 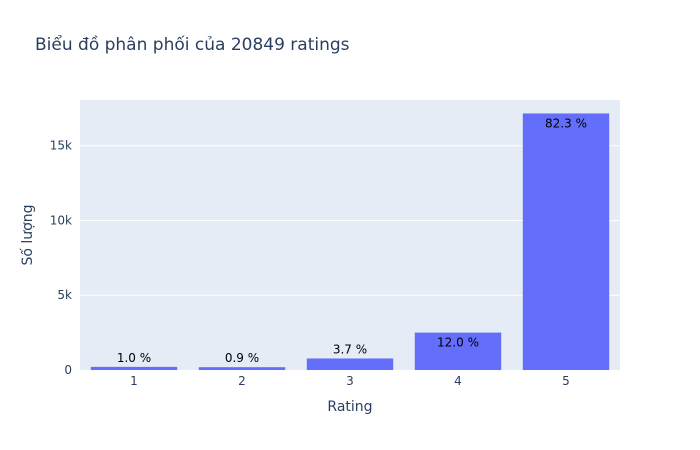 I want to click on bar-data-label: 3.7 %, so click(x=350, y=349).